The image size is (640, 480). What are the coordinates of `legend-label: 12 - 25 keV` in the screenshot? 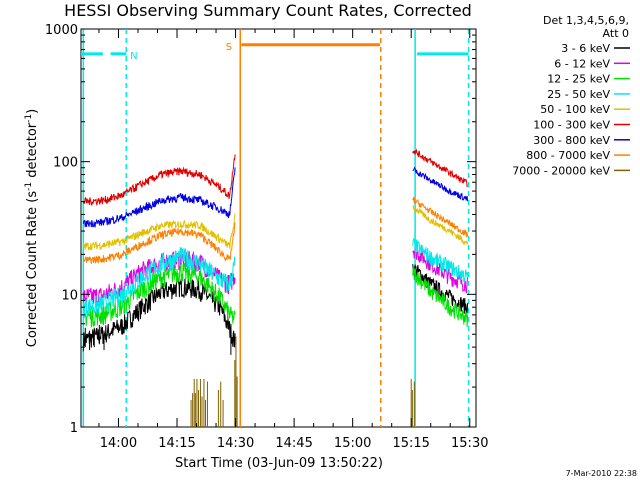 It's located at (578, 79).